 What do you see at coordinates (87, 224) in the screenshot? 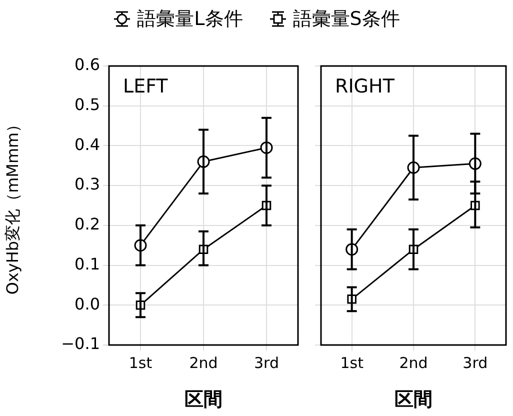
I see `y-tick-label: 0.2` at bounding box center [87, 224].